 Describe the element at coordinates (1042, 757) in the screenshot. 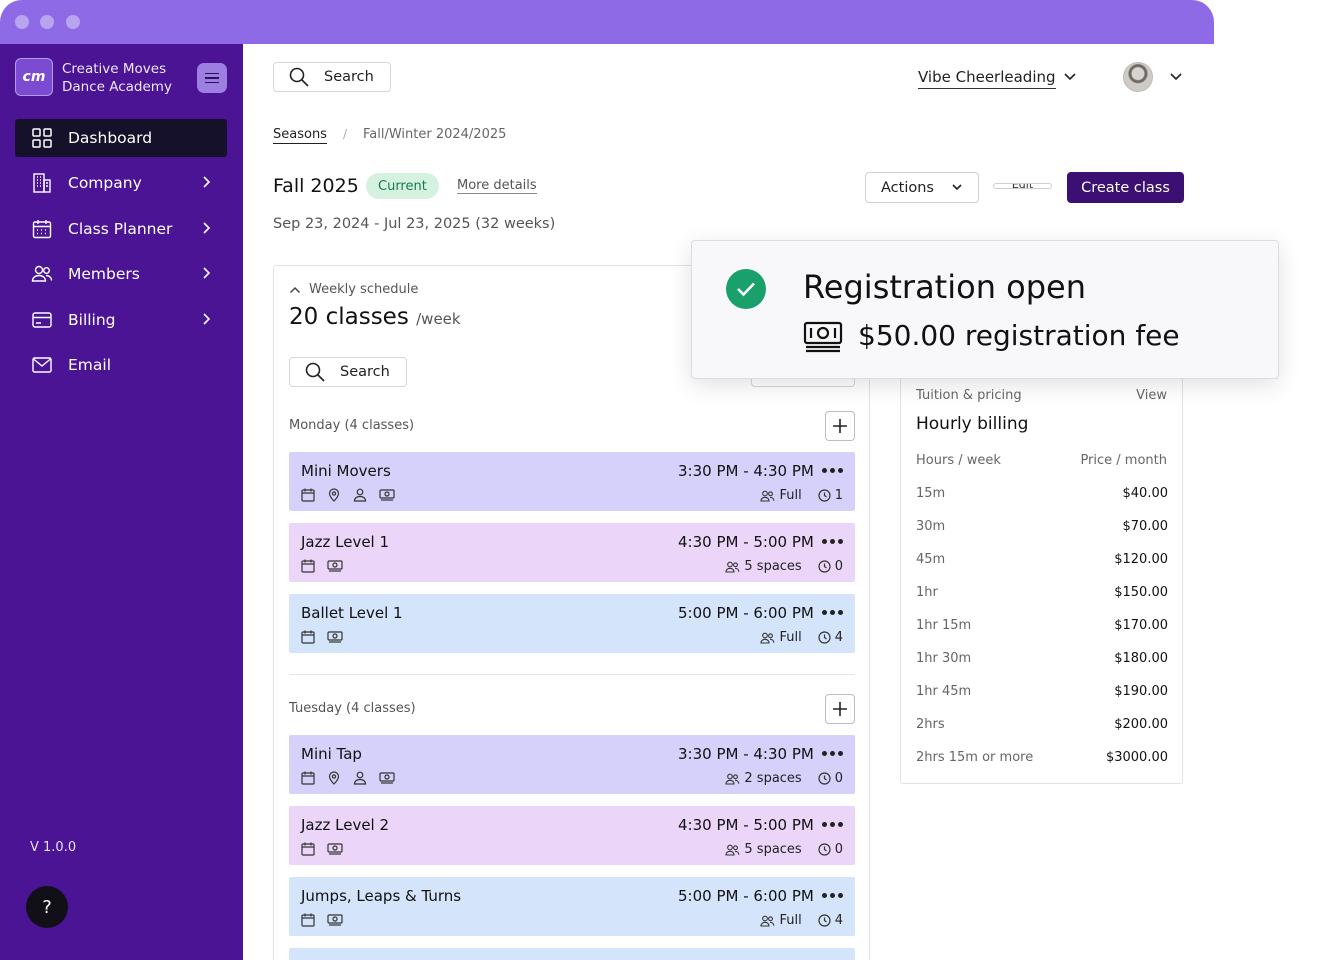

I see `pricing-row: 2hrs 15m or more $3000.00` at that location.